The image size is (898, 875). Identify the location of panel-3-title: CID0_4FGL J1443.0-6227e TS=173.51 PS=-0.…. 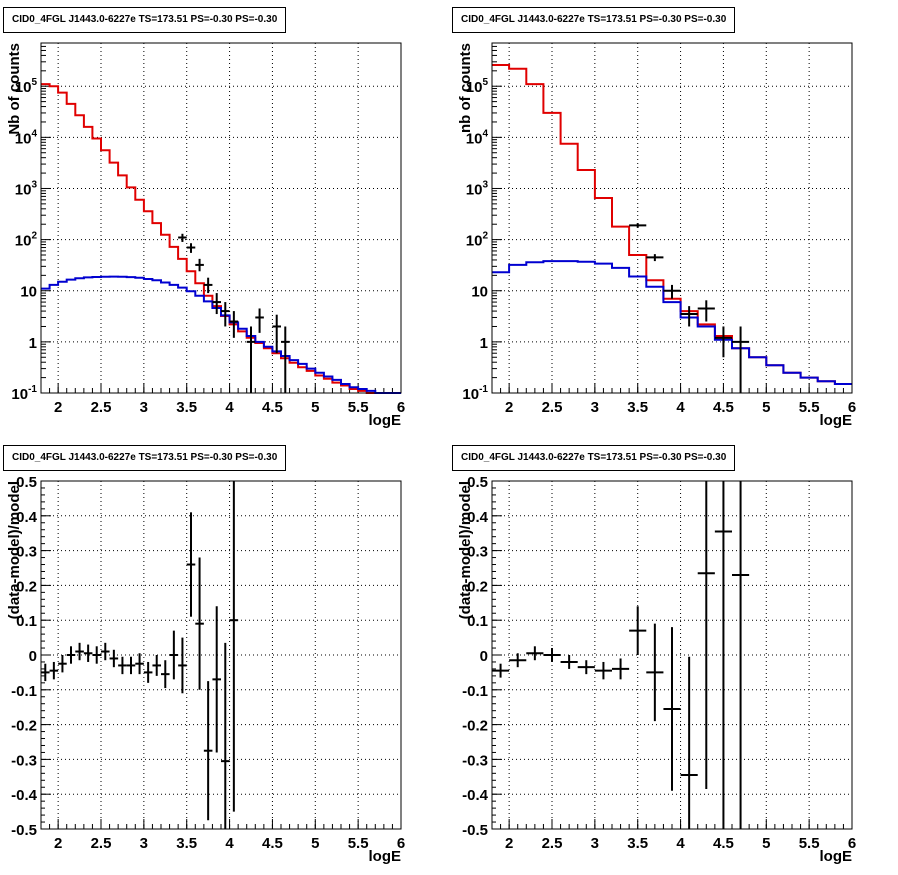
(145, 458).